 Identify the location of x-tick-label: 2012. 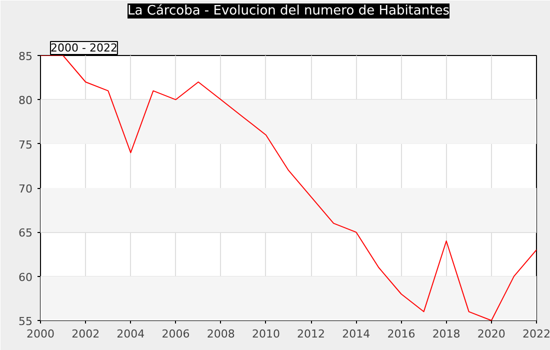
(311, 334).